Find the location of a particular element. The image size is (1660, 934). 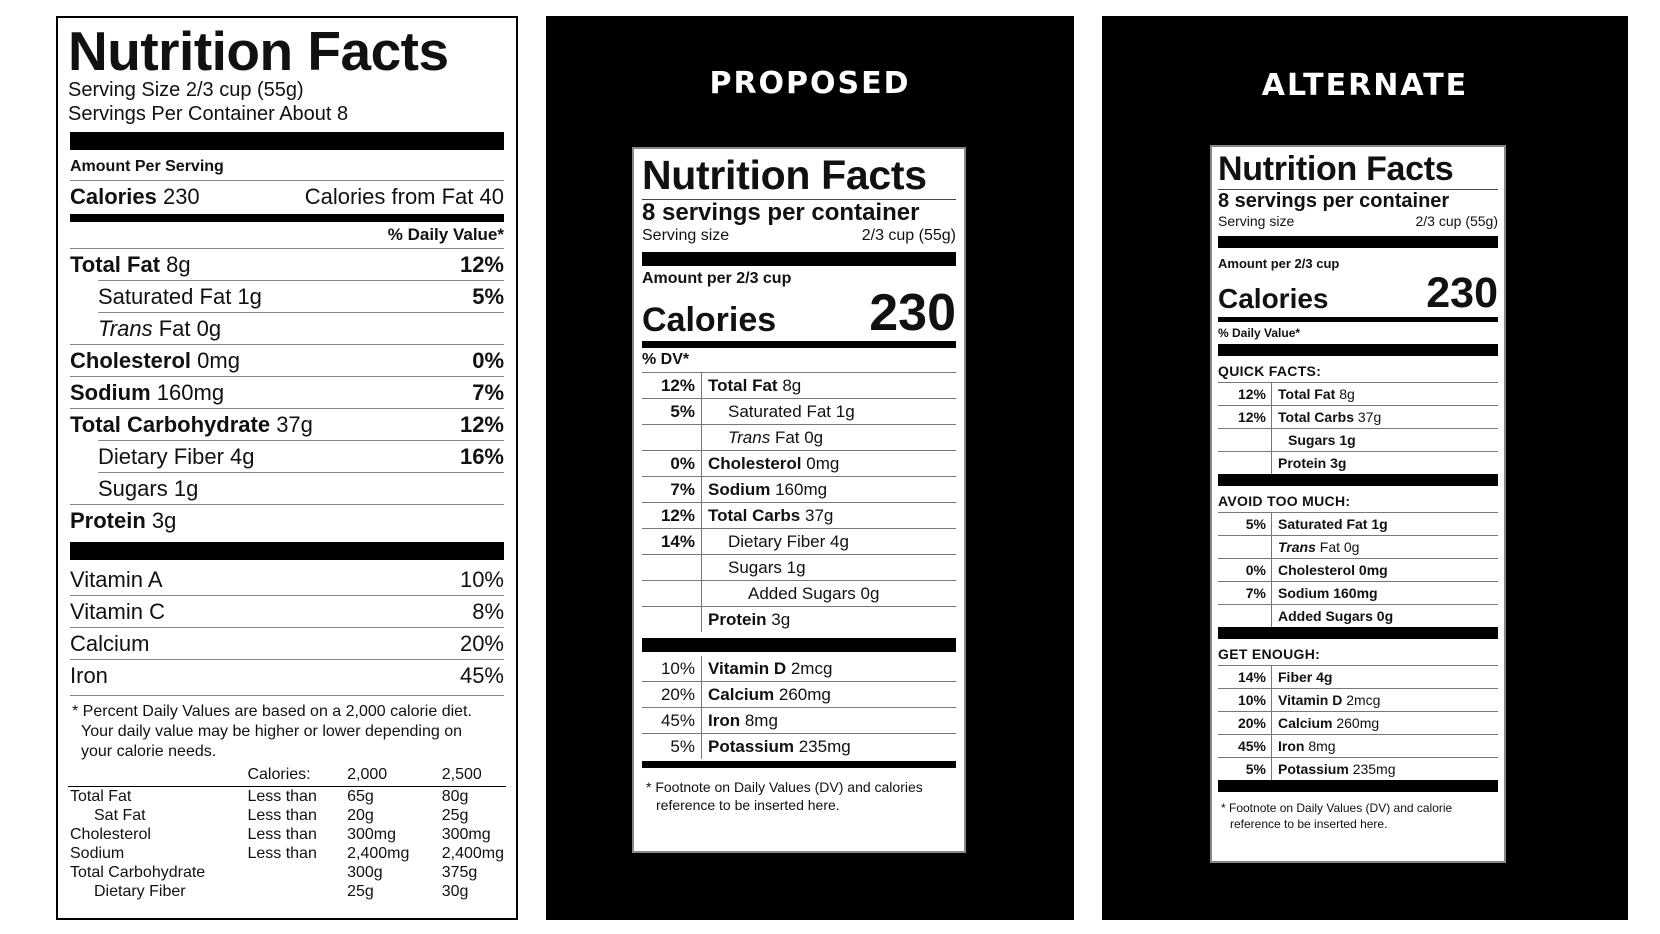

vitamin-pct: 45% is located at coordinates (672, 720).